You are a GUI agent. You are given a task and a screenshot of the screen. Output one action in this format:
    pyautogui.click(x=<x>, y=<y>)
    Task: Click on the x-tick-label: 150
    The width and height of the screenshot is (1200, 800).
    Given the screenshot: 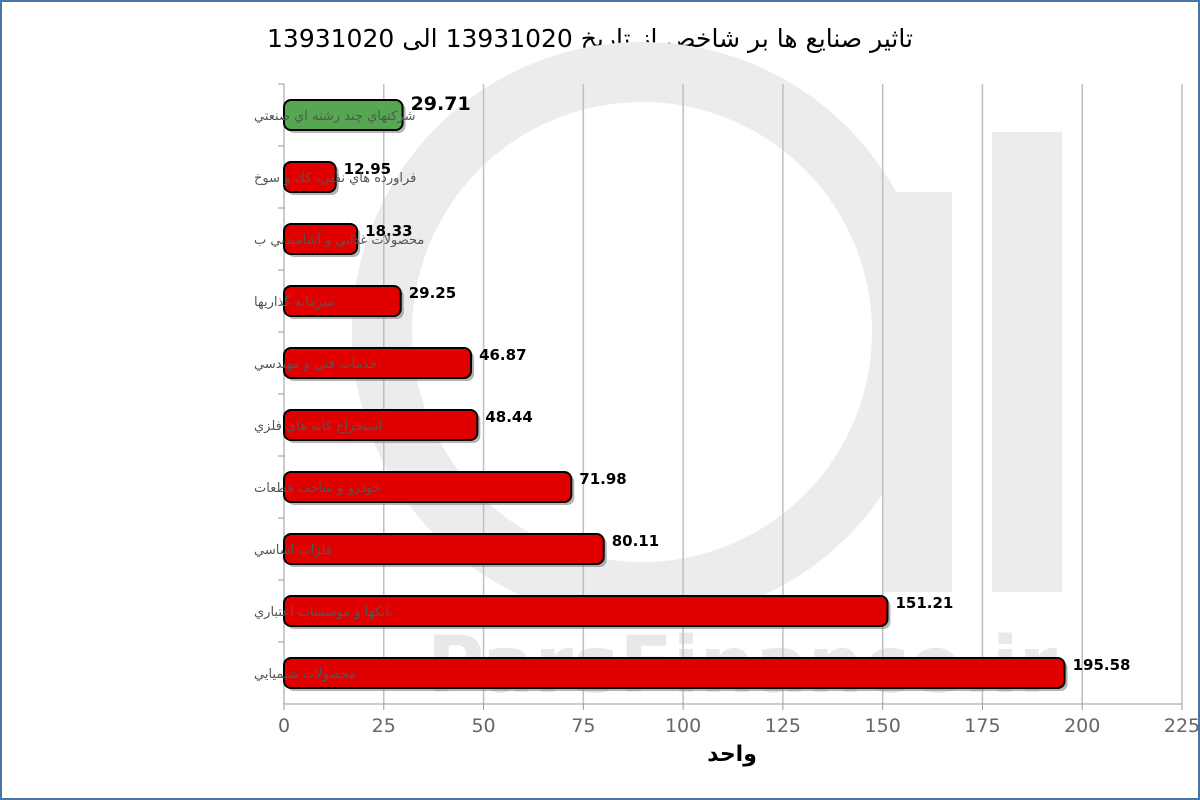 What is the action you would take?
    pyautogui.click(x=883, y=726)
    